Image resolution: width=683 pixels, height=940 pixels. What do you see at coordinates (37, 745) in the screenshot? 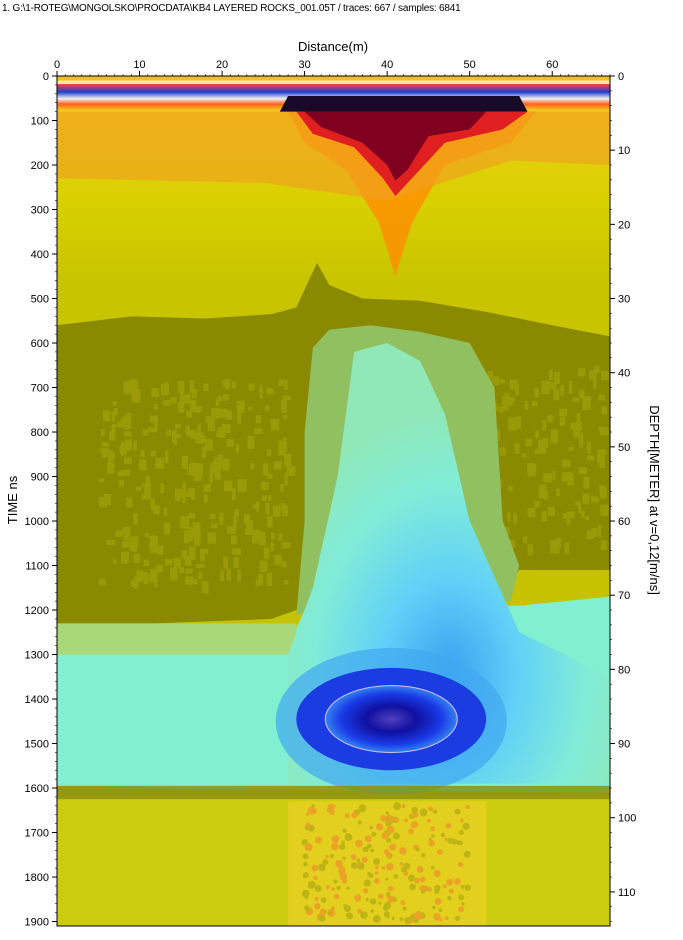
I see `y-tick-label: 1500` at bounding box center [37, 745].